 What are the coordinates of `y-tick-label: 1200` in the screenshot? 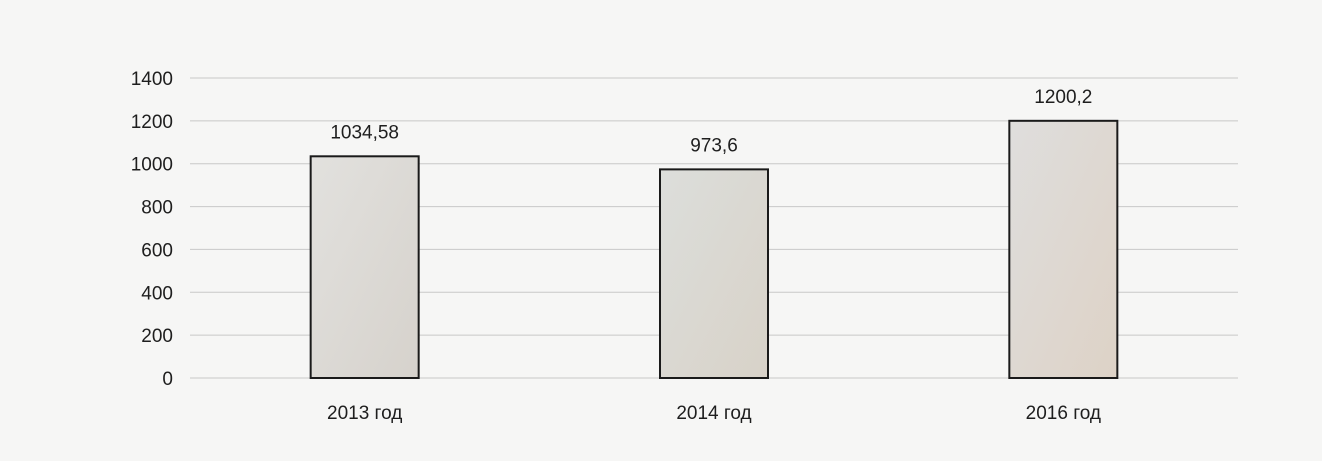 It's located at (152, 122).